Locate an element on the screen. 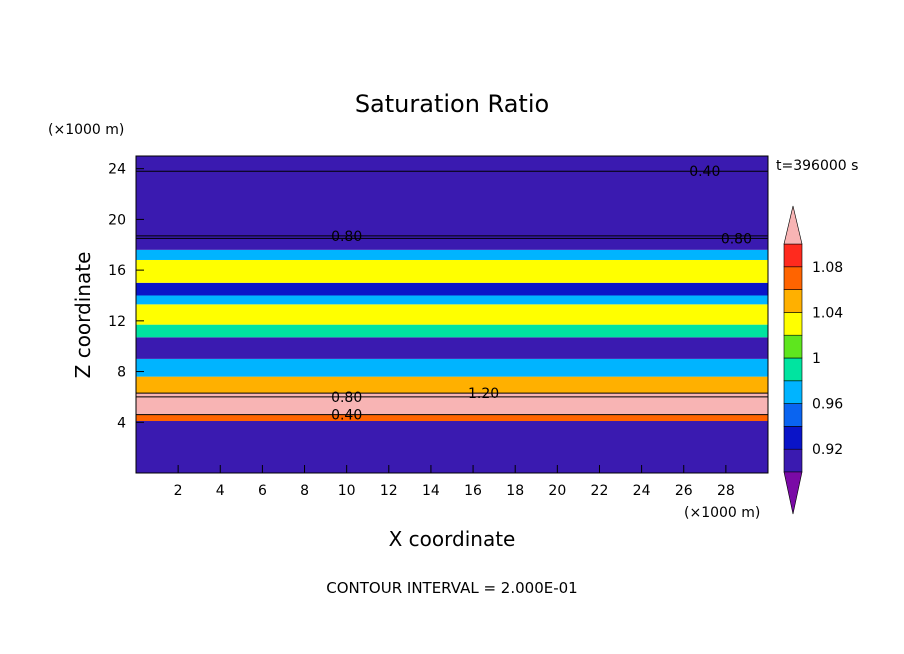  y-axis-label: Z coordinate is located at coordinates (83, 315).